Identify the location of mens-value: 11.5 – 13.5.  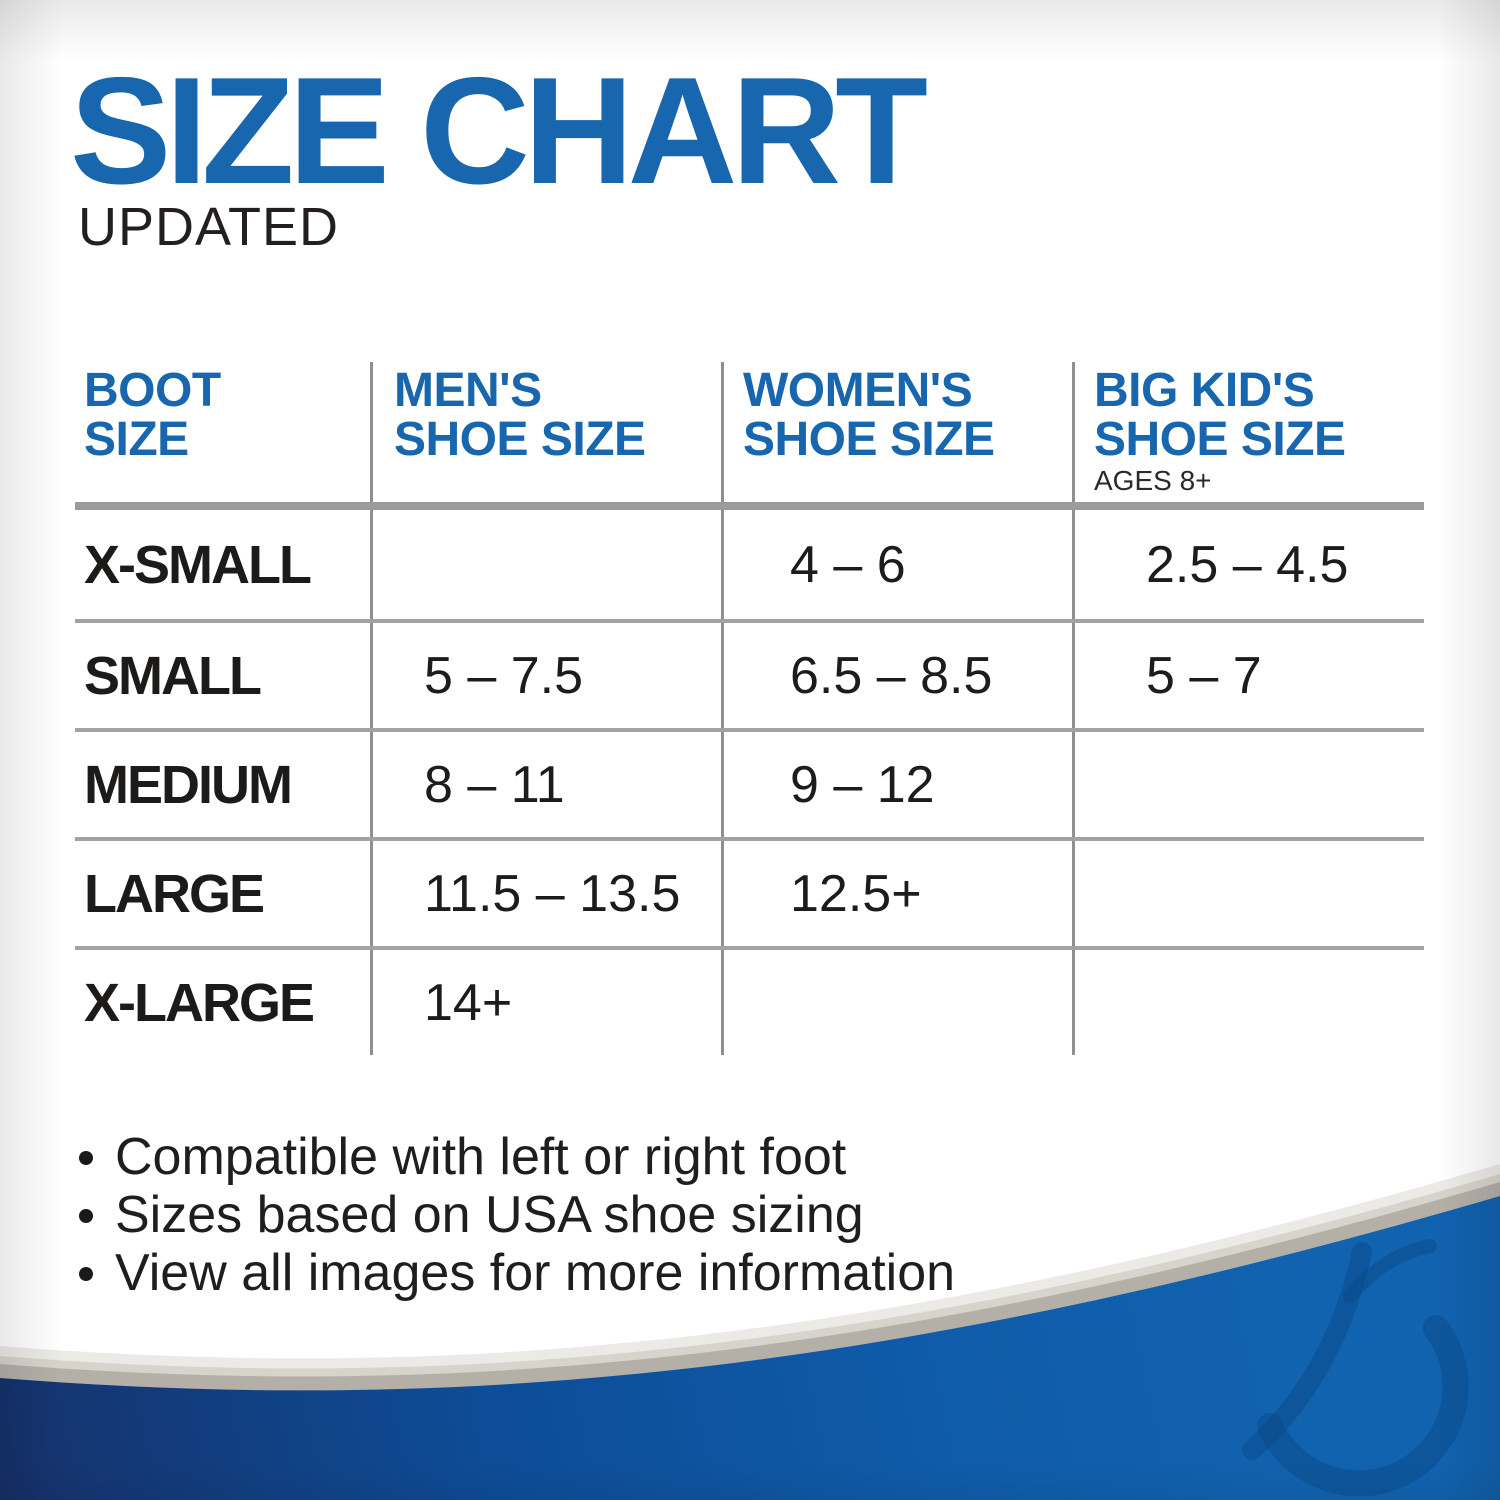
(545, 893).